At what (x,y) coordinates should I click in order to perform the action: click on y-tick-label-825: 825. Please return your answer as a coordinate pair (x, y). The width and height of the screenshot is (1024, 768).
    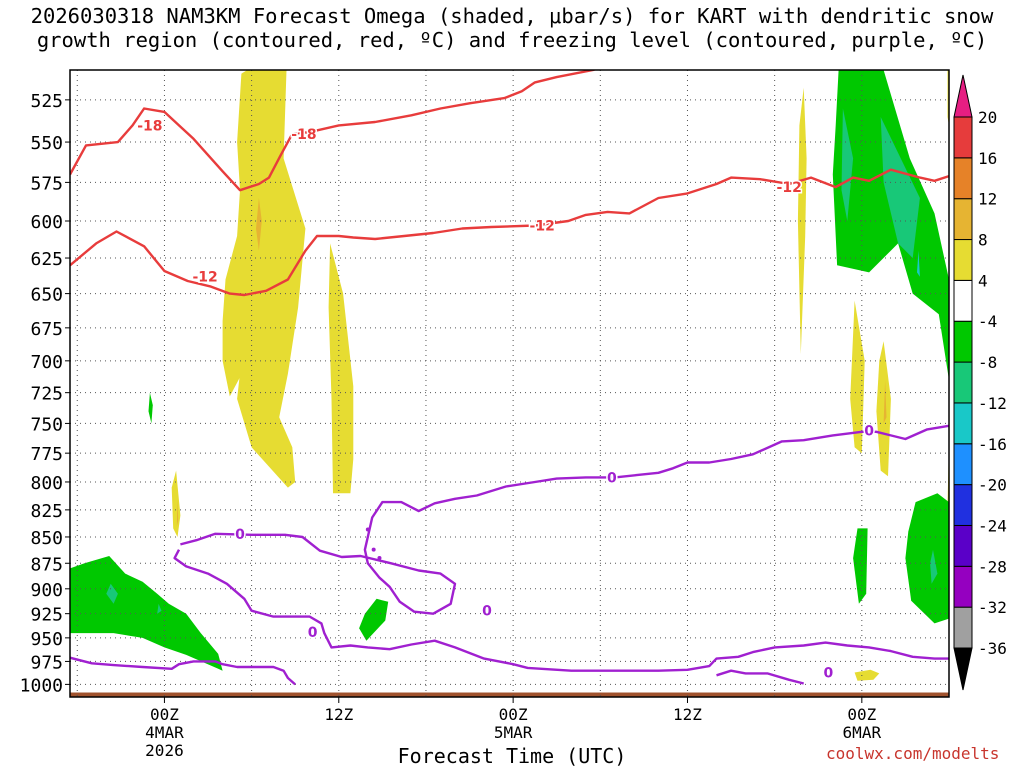
    Looking at the image, I should click on (46, 511).